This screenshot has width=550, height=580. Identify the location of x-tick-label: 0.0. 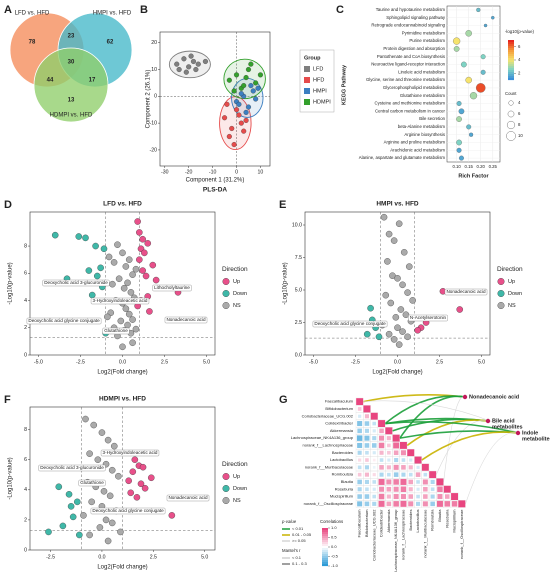
(122, 362).